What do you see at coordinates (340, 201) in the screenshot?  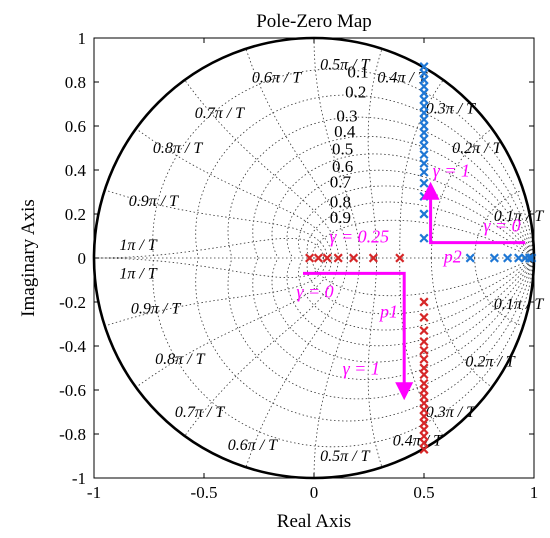 I see `damping-label: 0.8` at bounding box center [340, 201].